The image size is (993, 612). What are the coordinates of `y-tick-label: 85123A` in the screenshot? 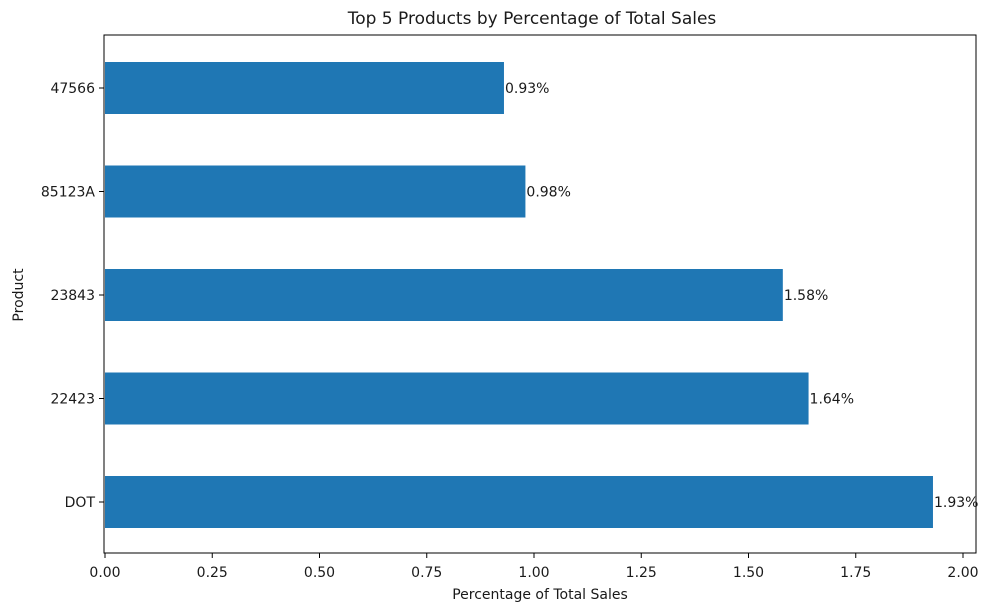 It's located at (68, 193).